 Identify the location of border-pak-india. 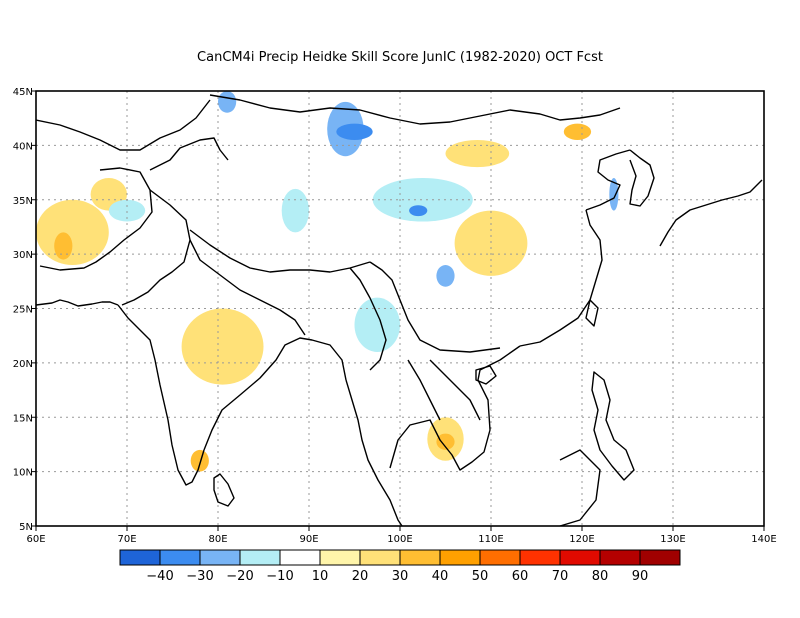
(156, 247).